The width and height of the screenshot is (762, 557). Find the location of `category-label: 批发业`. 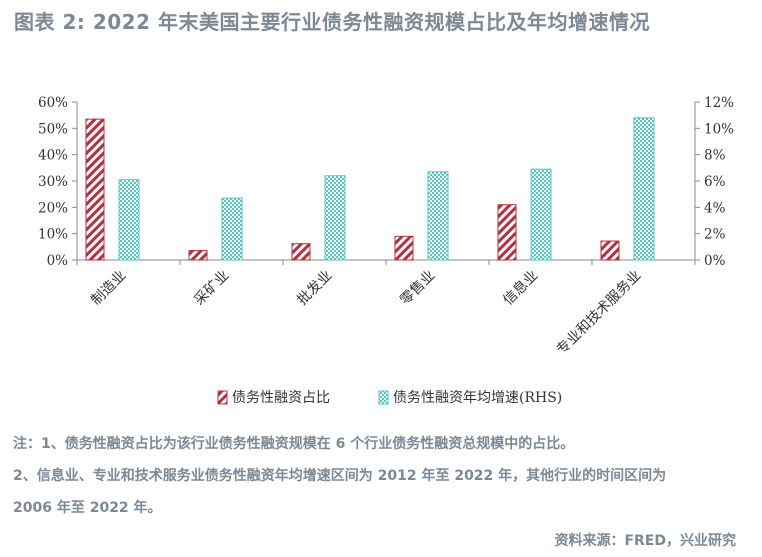

category-label: 批发业 is located at coordinates (314, 288).